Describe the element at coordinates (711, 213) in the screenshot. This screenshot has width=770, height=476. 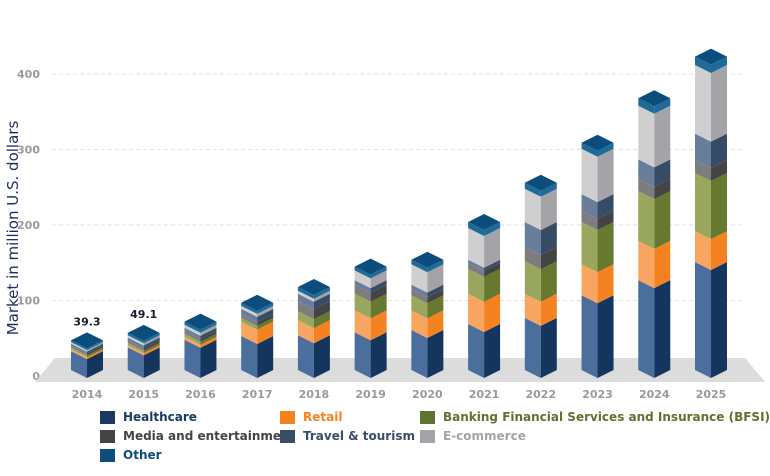
I see `bar-2025` at that location.